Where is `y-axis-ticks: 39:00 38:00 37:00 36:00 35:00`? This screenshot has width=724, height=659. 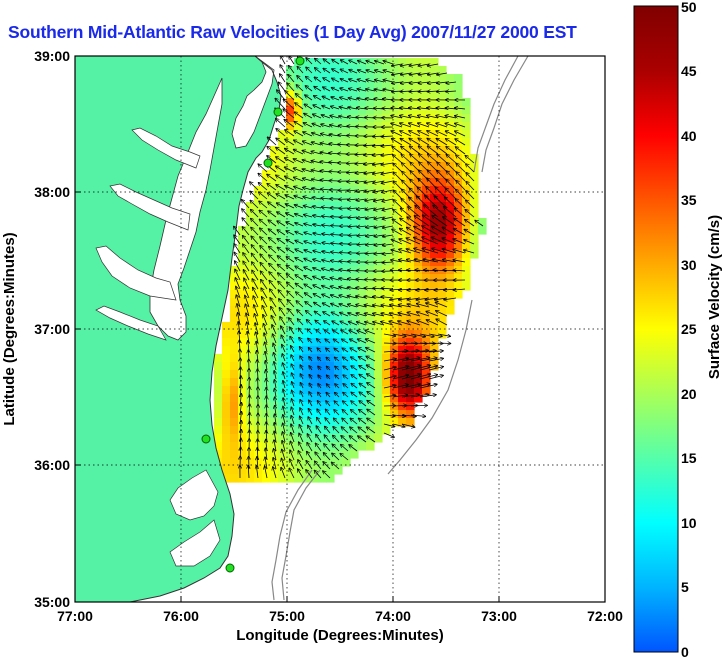
y-axis-ticks: 39:00 38:00 37:00 36:00 35:00 is located at coordinates (52, 329).